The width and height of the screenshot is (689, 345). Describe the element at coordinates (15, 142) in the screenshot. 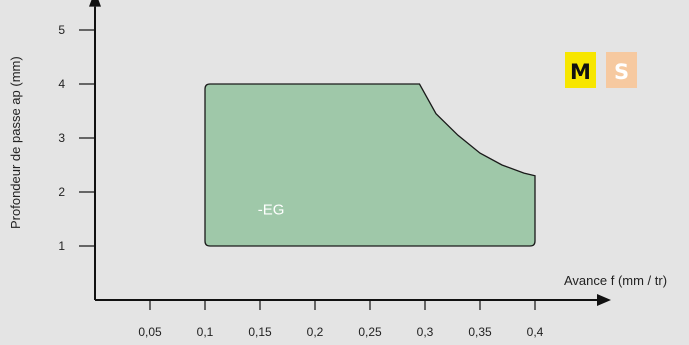

I see `y-axis-title: Profondeur de passe ap (mm)` at that location.